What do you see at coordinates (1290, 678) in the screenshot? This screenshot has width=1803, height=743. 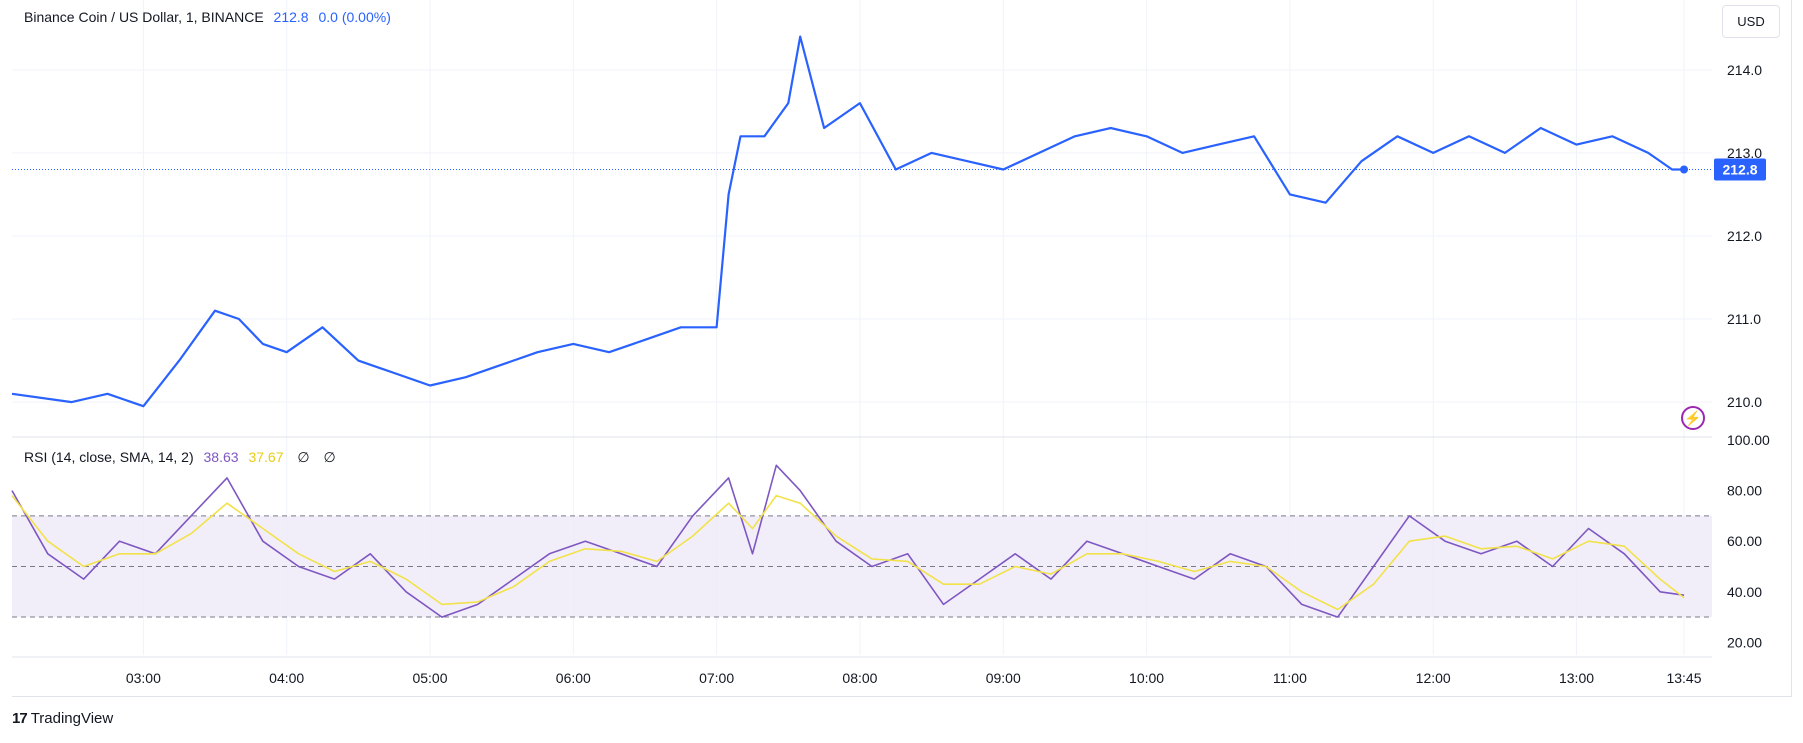 I see `time-axis-label: 11:00` at bounding box center [1290, 678].